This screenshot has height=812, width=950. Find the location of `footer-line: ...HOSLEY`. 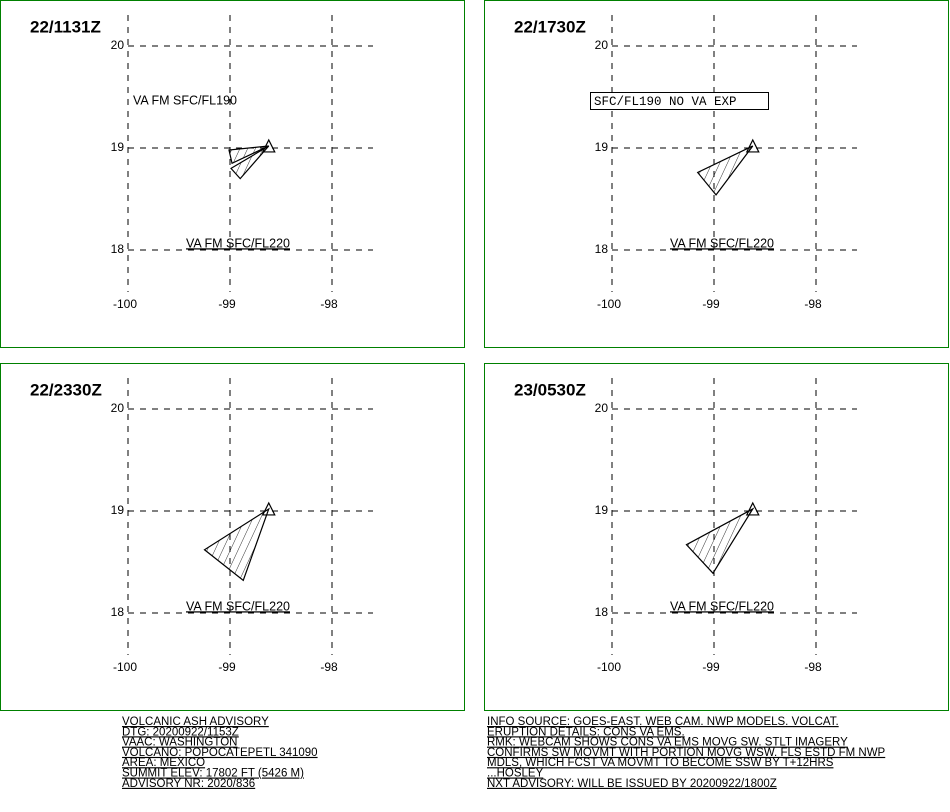

footer-line: ...HOSLEY is located at coordinates (515, 774).